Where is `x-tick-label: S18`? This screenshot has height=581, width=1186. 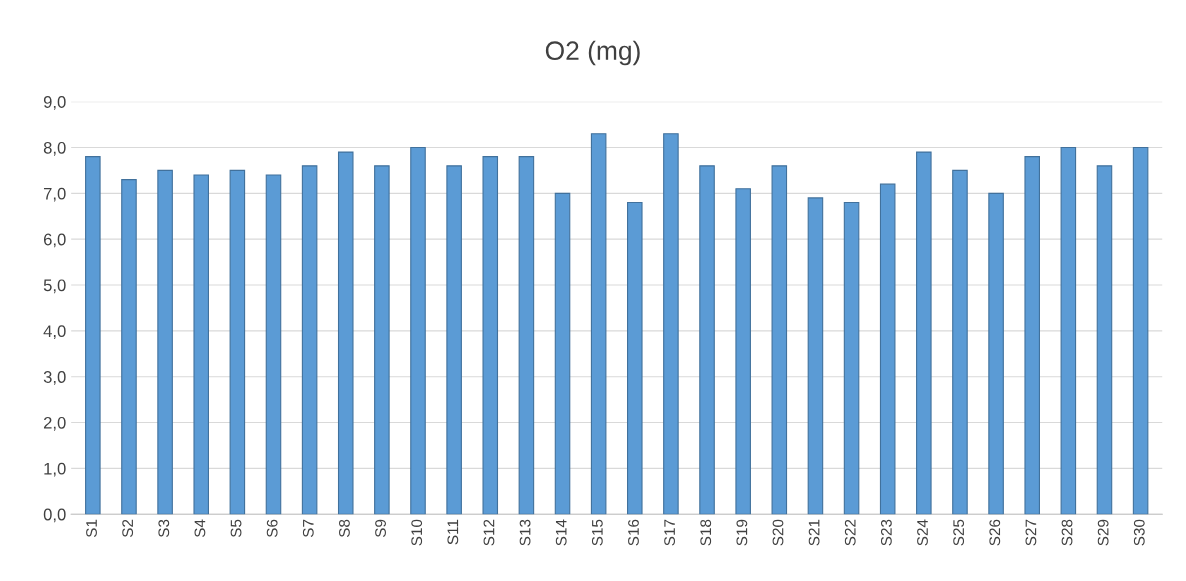
x-tick-label: S18 is located at coordinates (706, 532).